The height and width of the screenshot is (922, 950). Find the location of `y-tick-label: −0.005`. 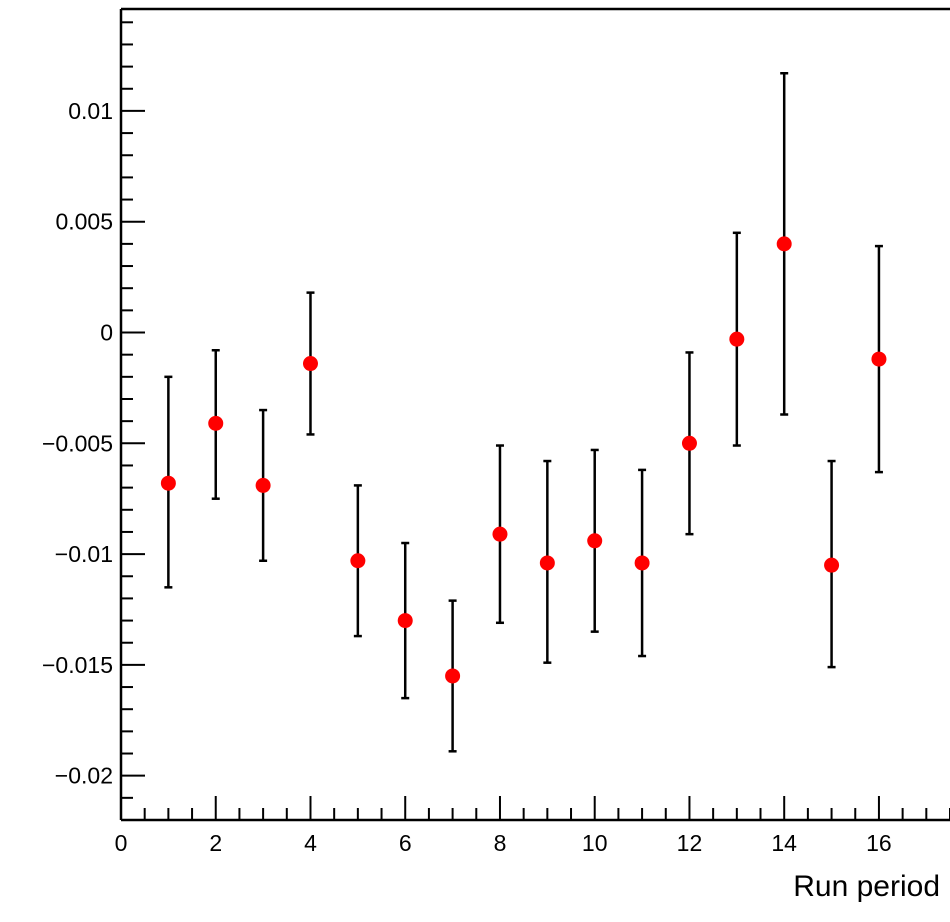

y-tick-label: −0.005 is located at coordinates (77, 443).